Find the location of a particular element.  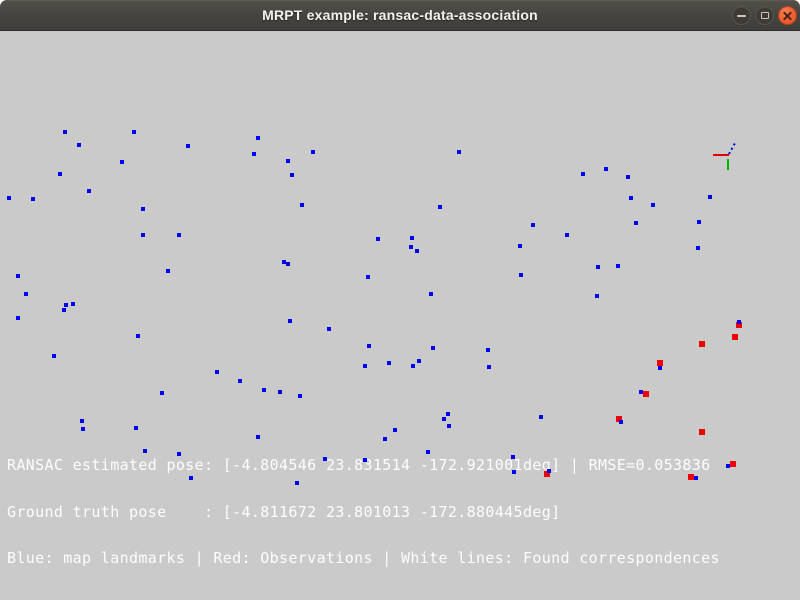

maximize-button is located at coordinates (764, 15).